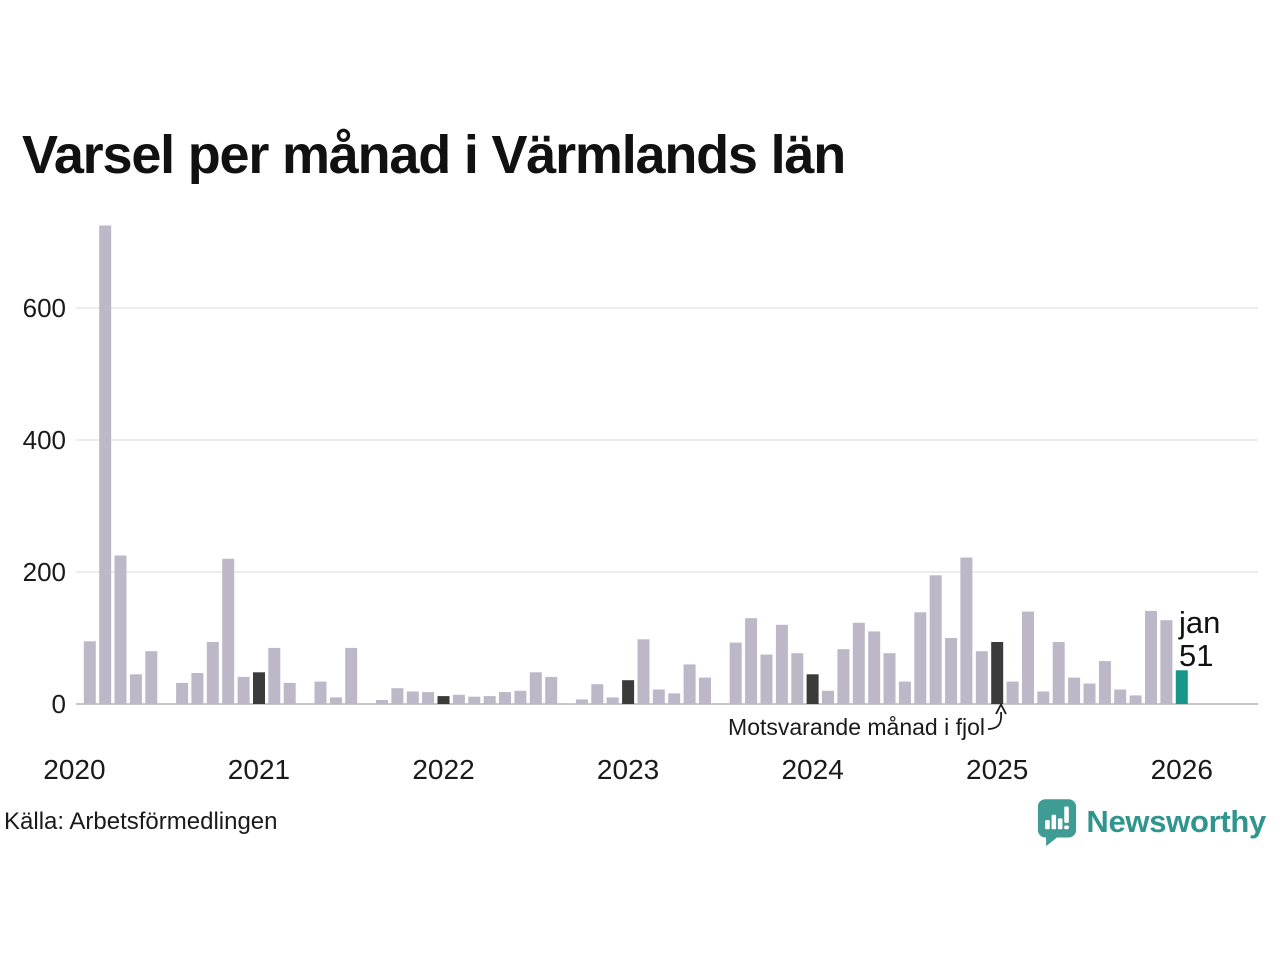  Describe the element at coordinates (1001, 708) in the screenshot. I see `annotation-arrowhead` at that location.